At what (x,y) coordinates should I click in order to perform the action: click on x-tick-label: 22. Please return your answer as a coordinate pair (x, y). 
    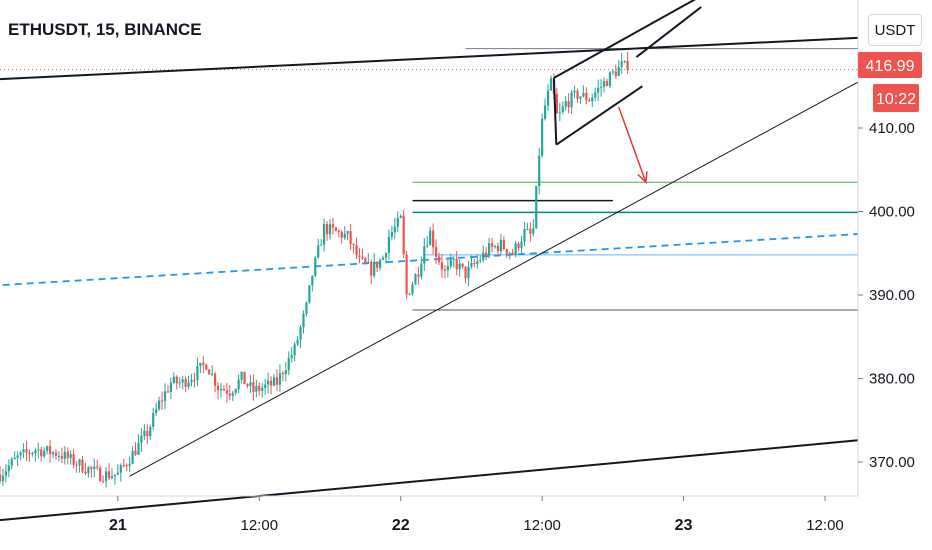
    Looking at the image, I should click on (401, 525).